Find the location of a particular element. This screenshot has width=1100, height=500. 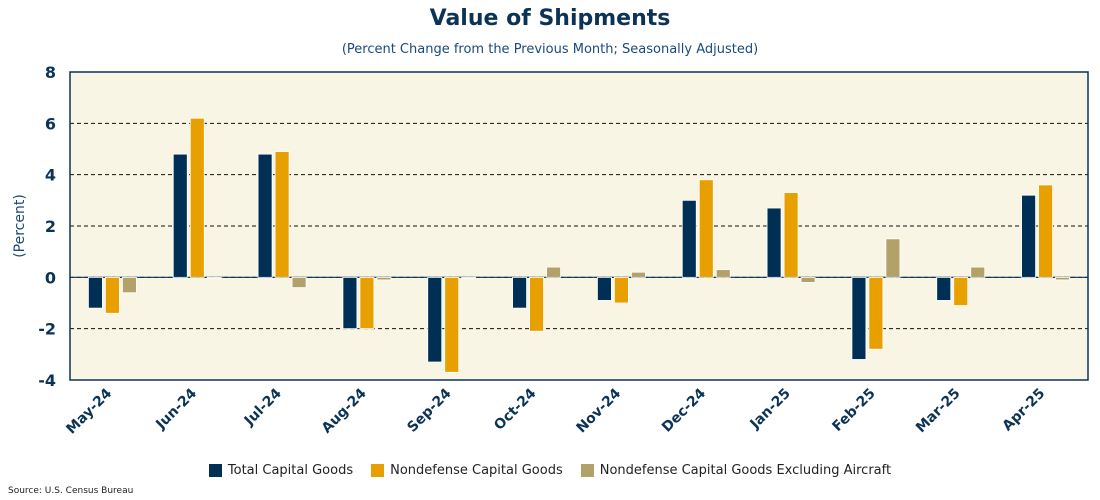

legend-label: Nondefense Capital Goods is located at coordinates (476, 470).